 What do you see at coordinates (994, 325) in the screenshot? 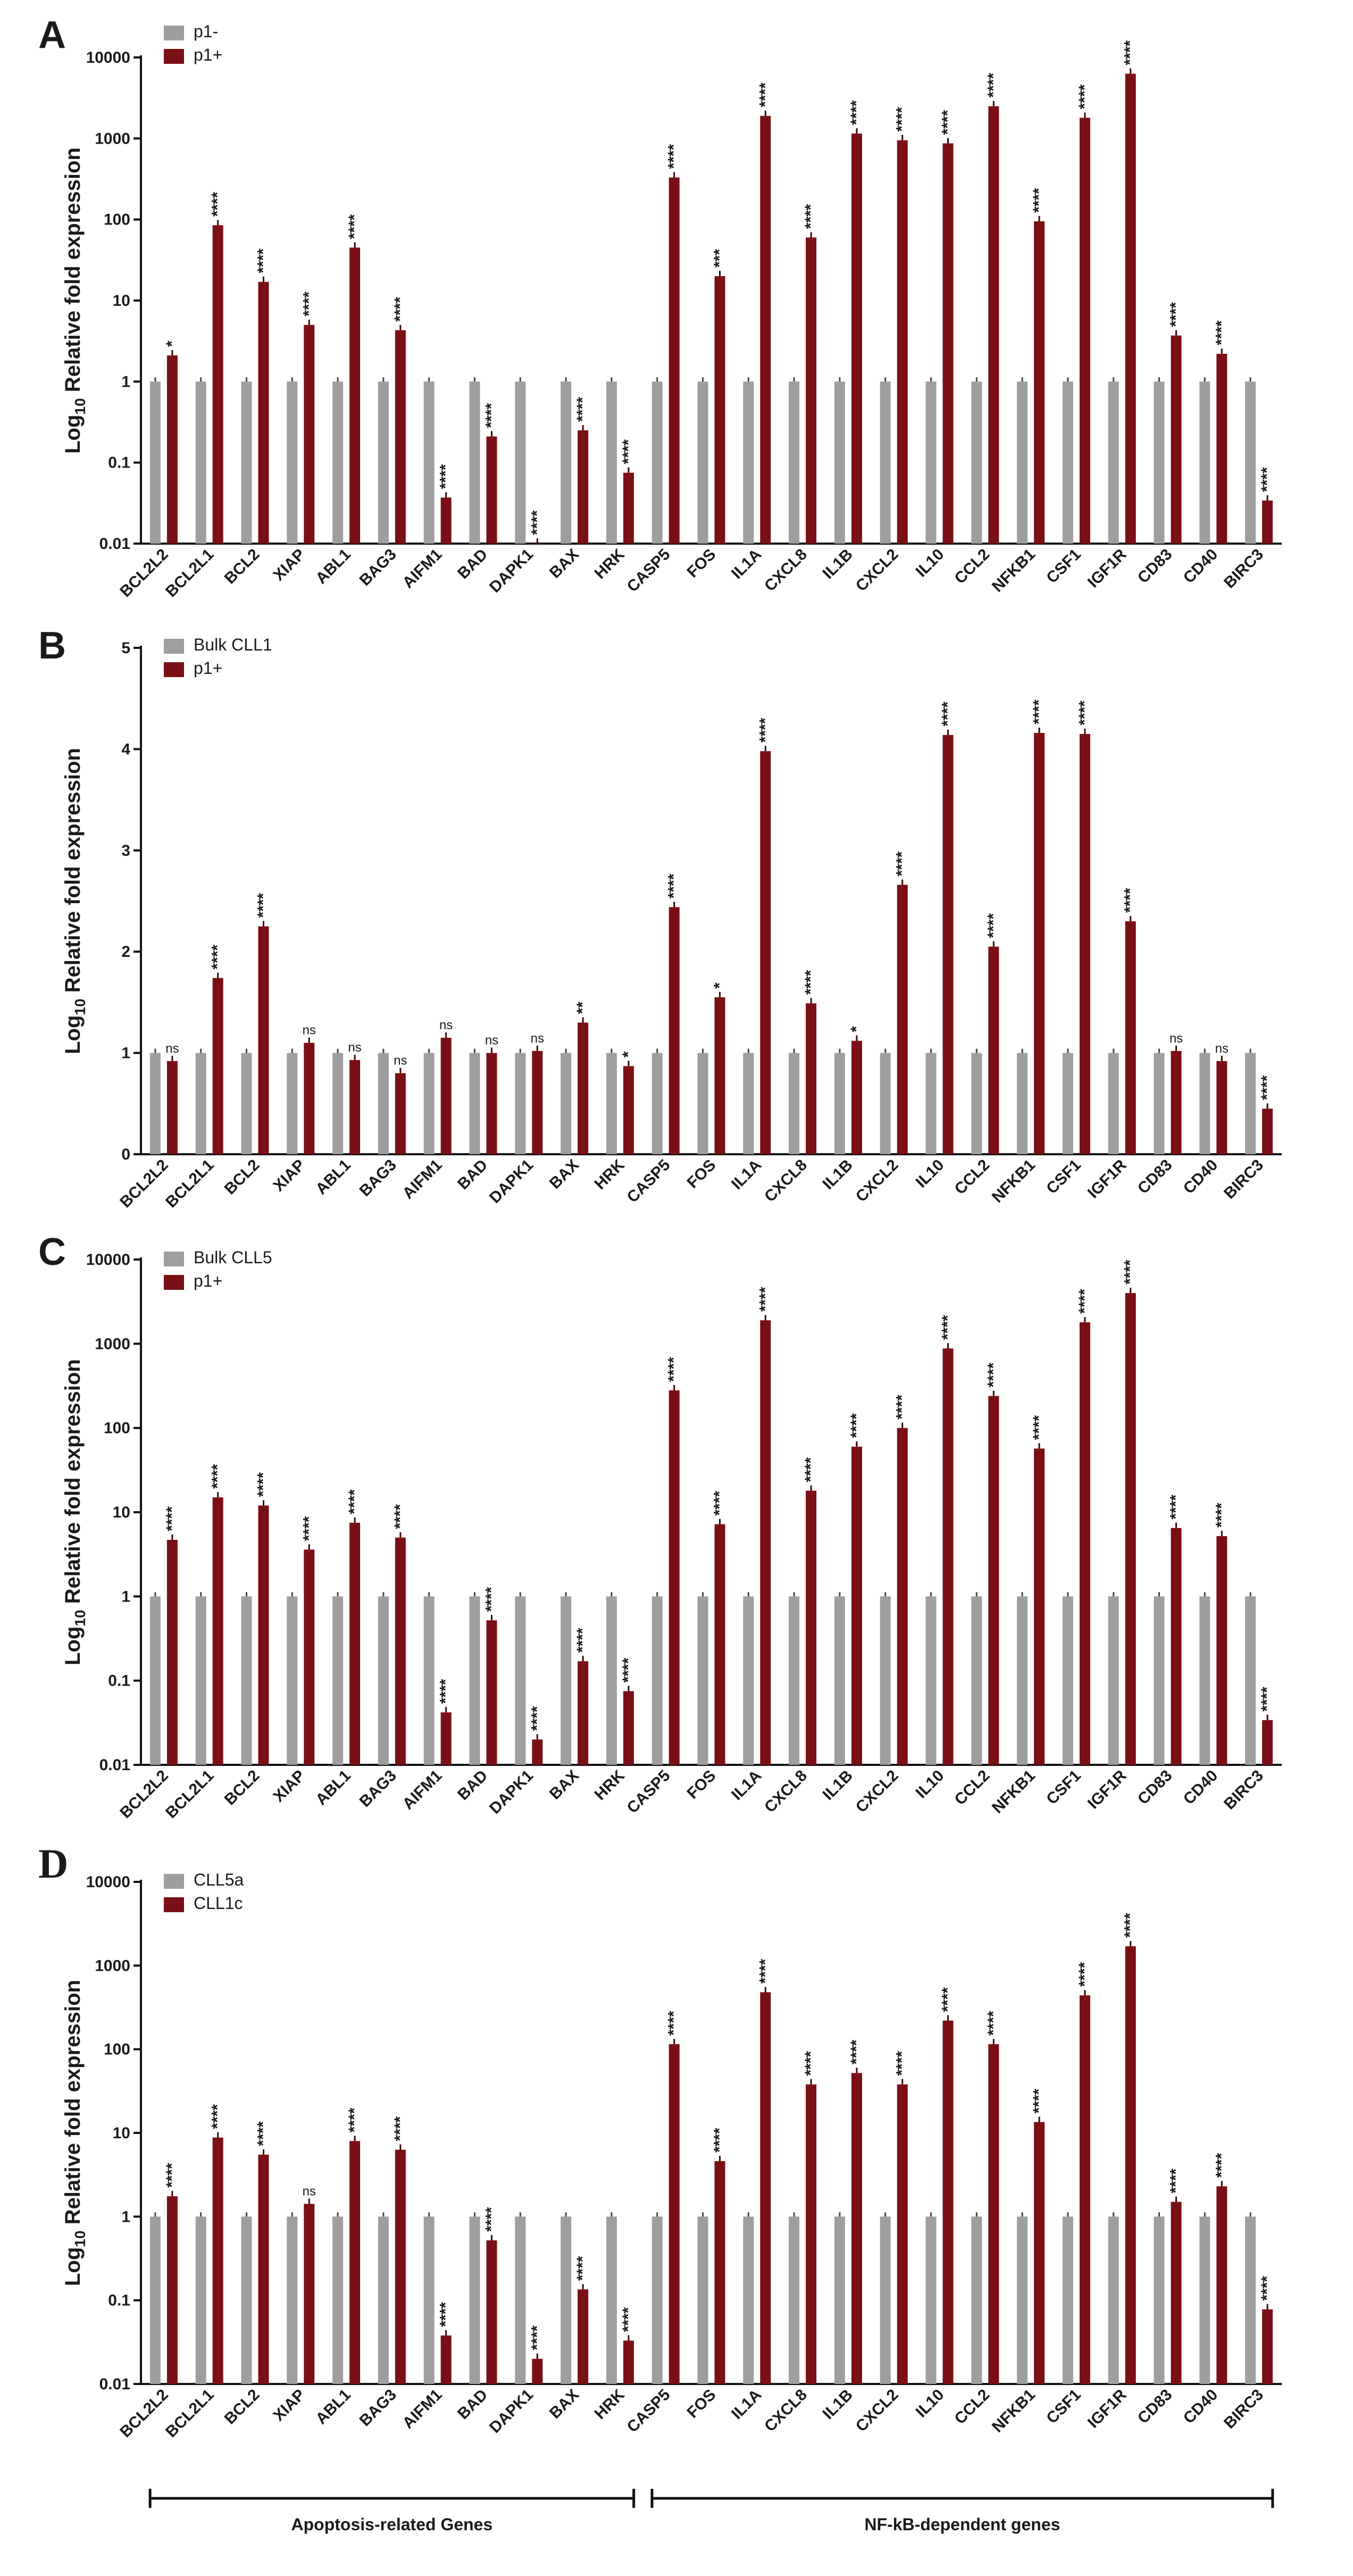
I see `panel-a-bar-p1+-ccl2` at bounding box center [994, 325].